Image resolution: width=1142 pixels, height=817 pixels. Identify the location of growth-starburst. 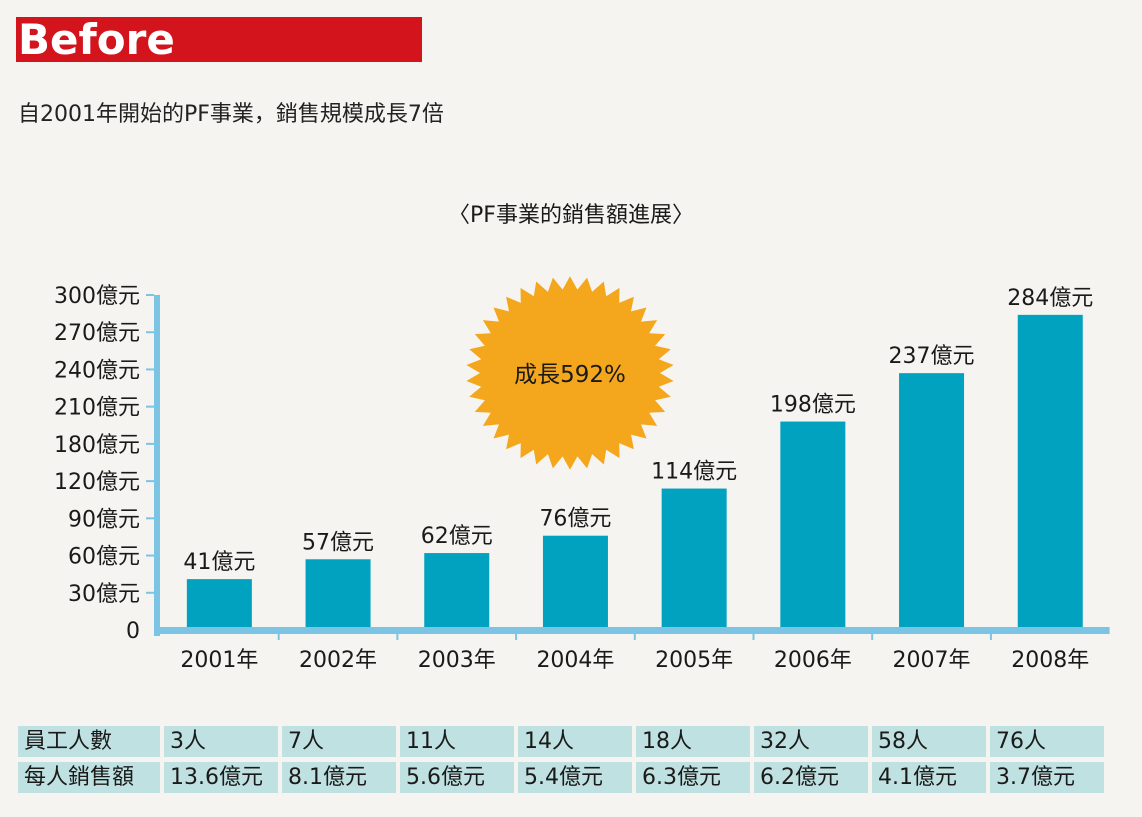
(570, 373).